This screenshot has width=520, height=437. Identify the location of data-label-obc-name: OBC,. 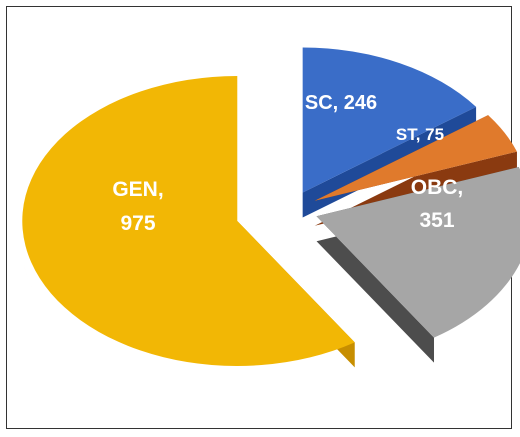
(437, 187).